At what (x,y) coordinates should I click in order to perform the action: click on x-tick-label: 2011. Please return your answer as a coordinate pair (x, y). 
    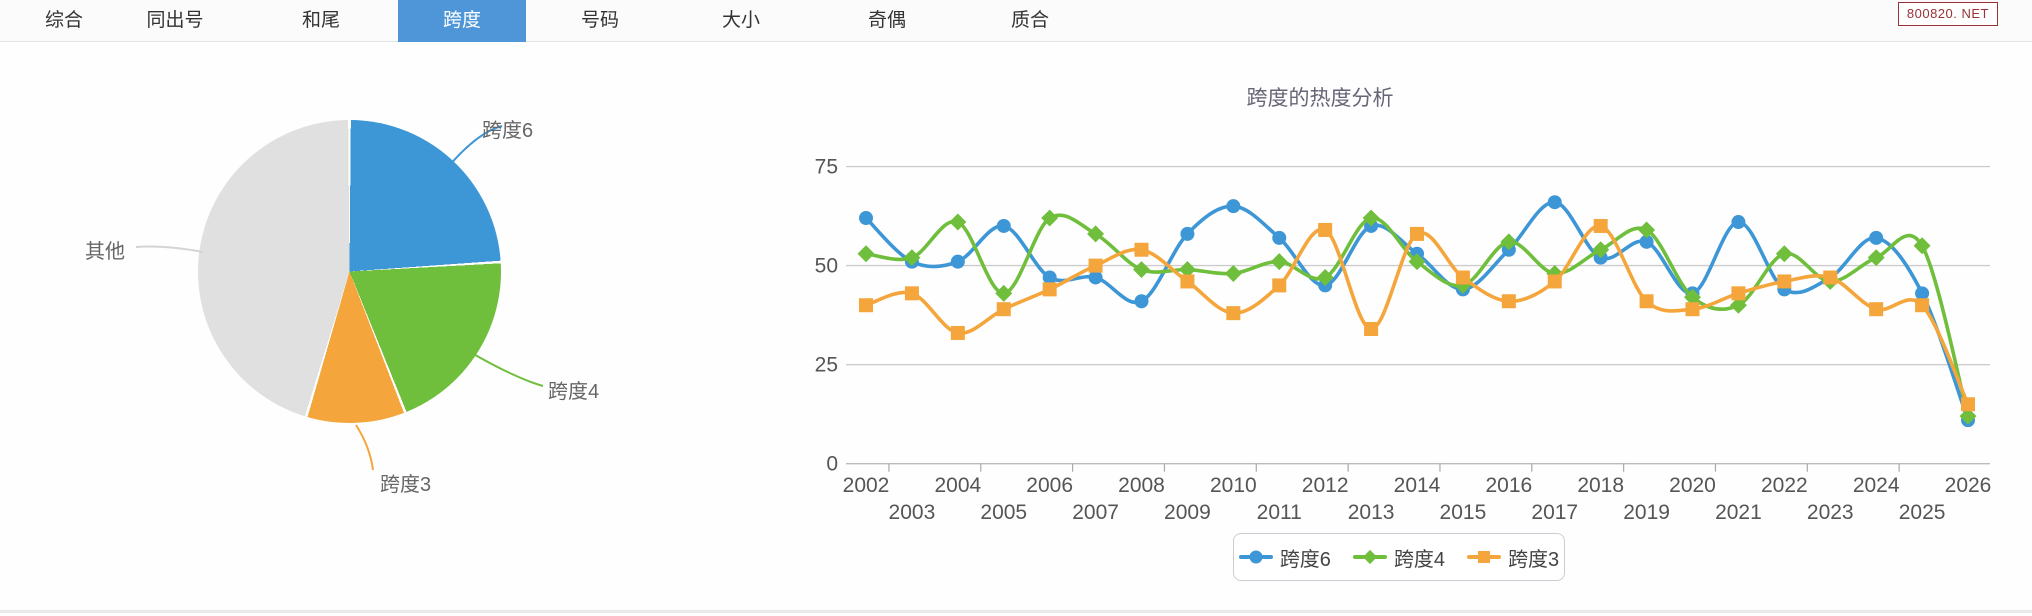
    Looking at the image, I should click on (1279, 512).